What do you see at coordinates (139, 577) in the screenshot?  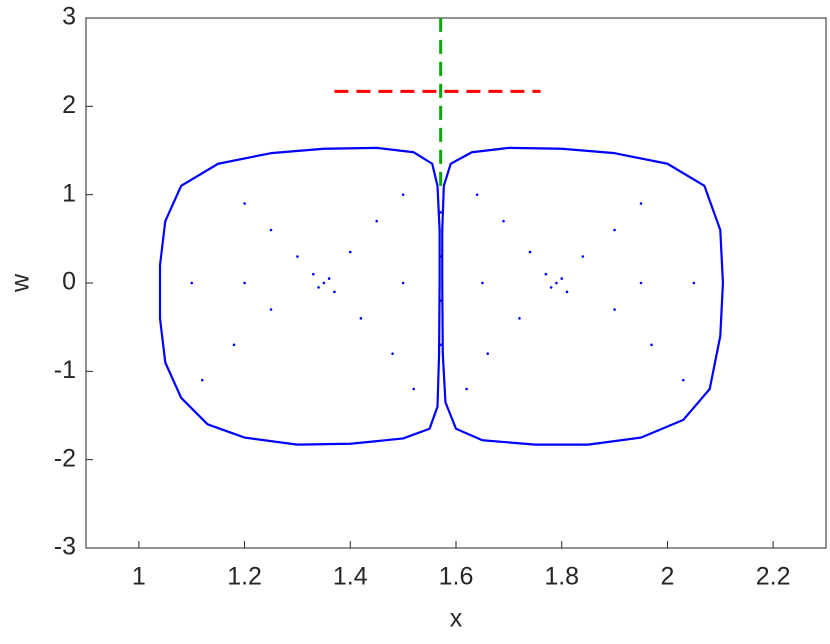 I see `x-tick-label: 1` at bounding box center [139, 577].